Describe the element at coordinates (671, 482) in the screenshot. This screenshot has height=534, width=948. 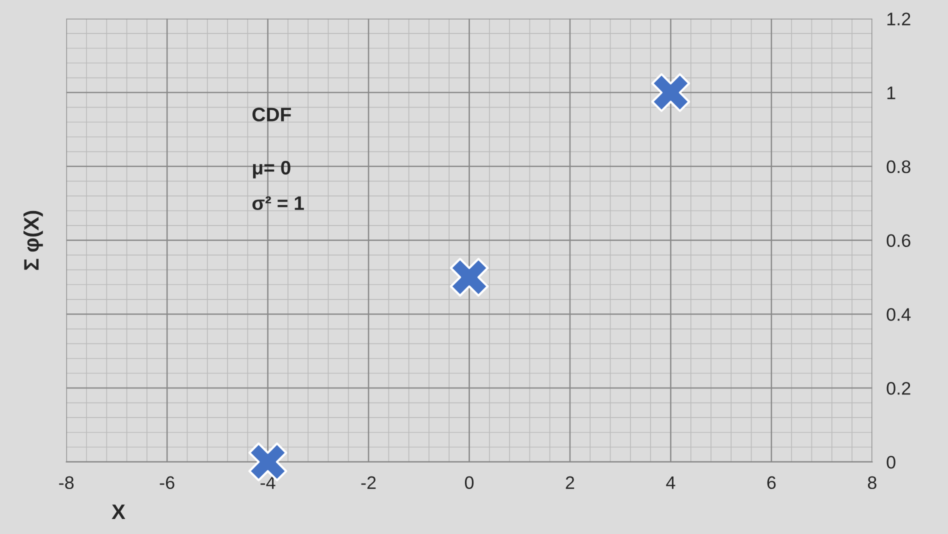
I see `x-tick-label: 4` at that location.